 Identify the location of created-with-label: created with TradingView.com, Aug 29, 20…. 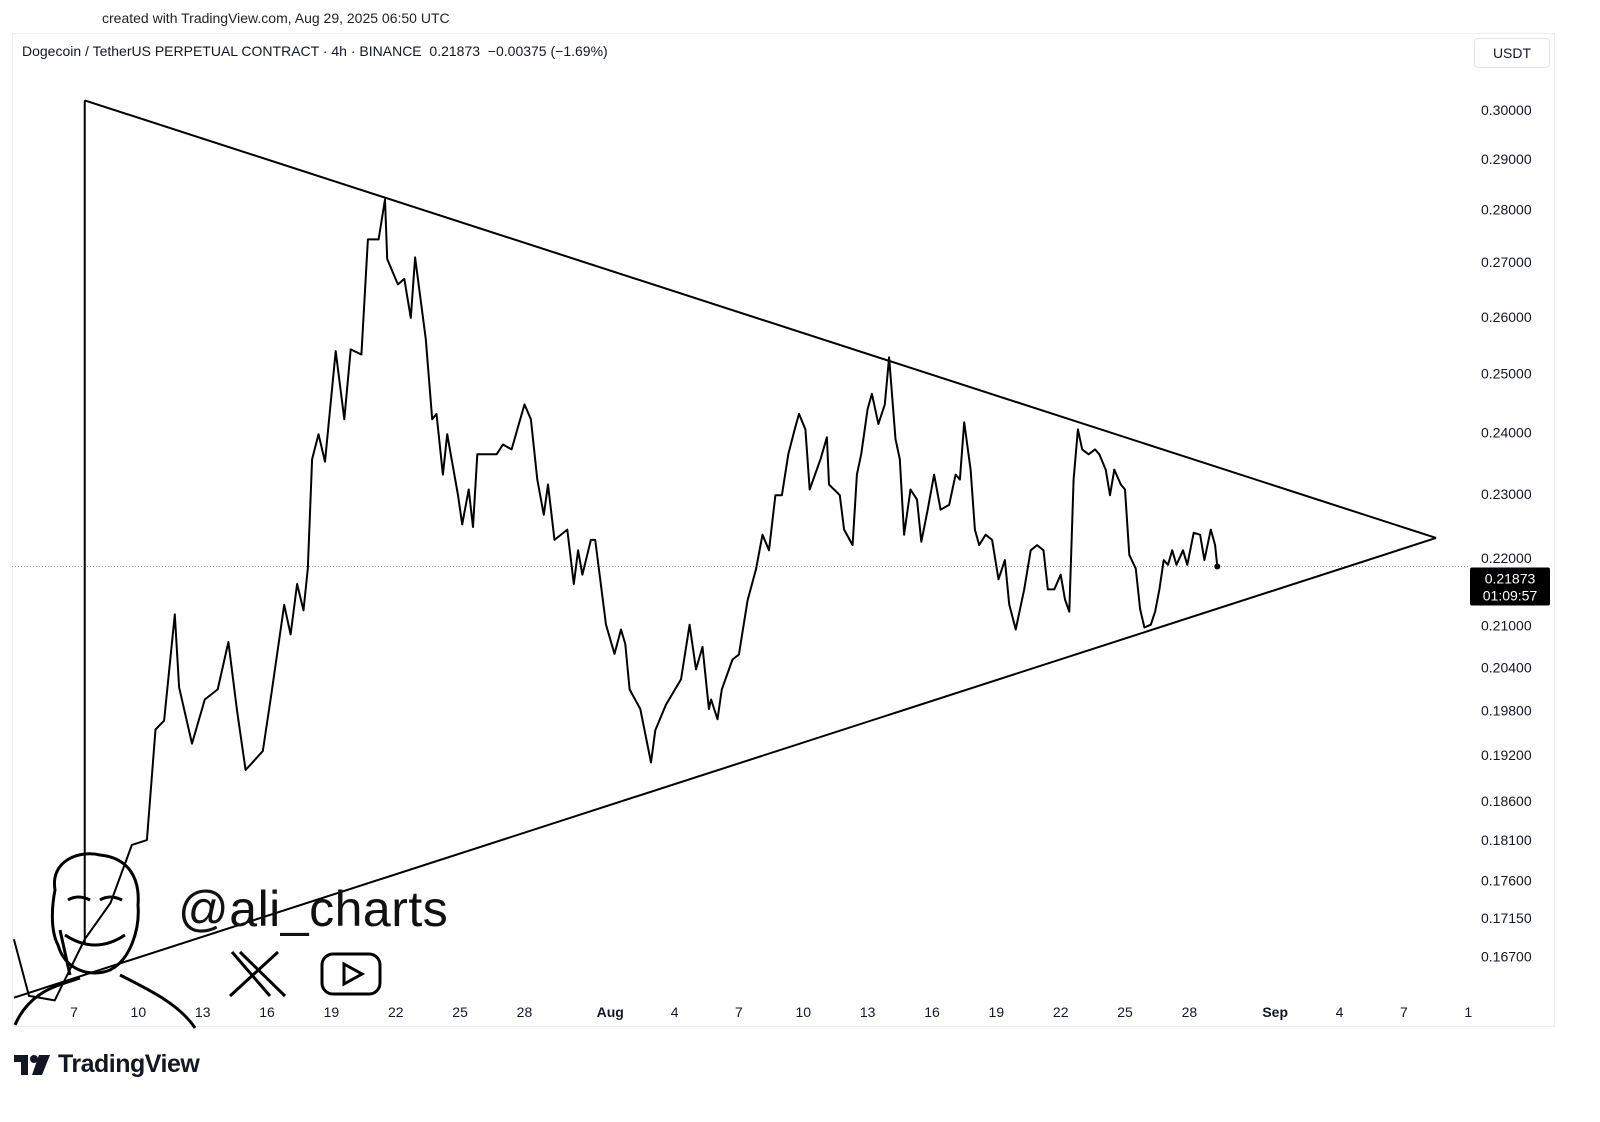
(276, 18).